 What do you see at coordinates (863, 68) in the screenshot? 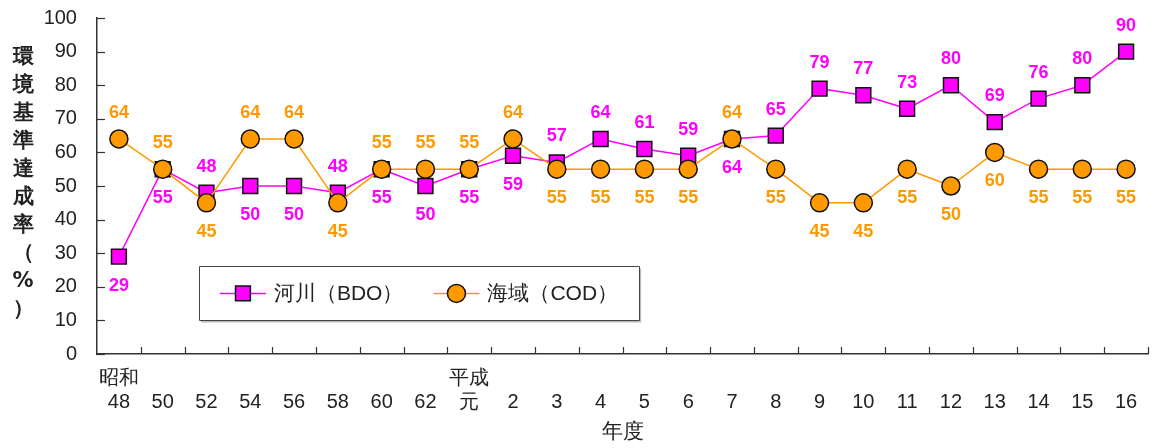
I see `data-label: 77` at bounding box center [863, 68].